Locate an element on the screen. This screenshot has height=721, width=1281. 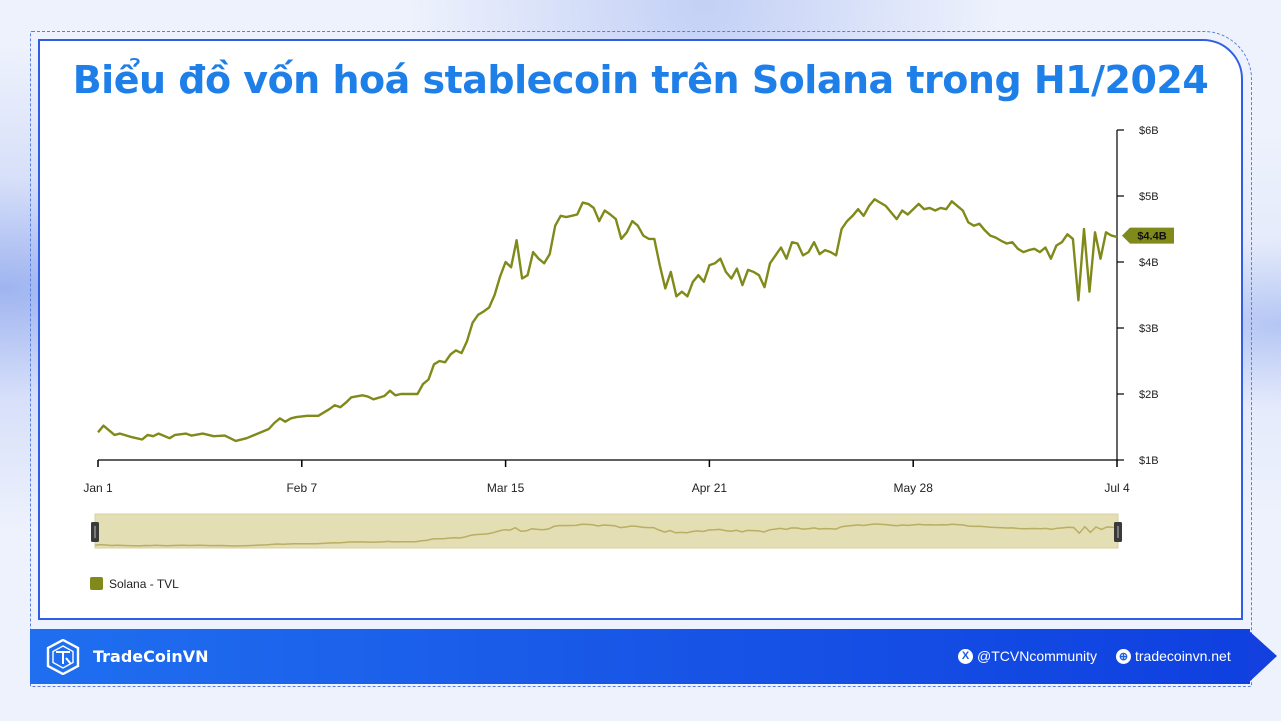
brand-name: TradeCoinVN is located at coordinates (151, 656).